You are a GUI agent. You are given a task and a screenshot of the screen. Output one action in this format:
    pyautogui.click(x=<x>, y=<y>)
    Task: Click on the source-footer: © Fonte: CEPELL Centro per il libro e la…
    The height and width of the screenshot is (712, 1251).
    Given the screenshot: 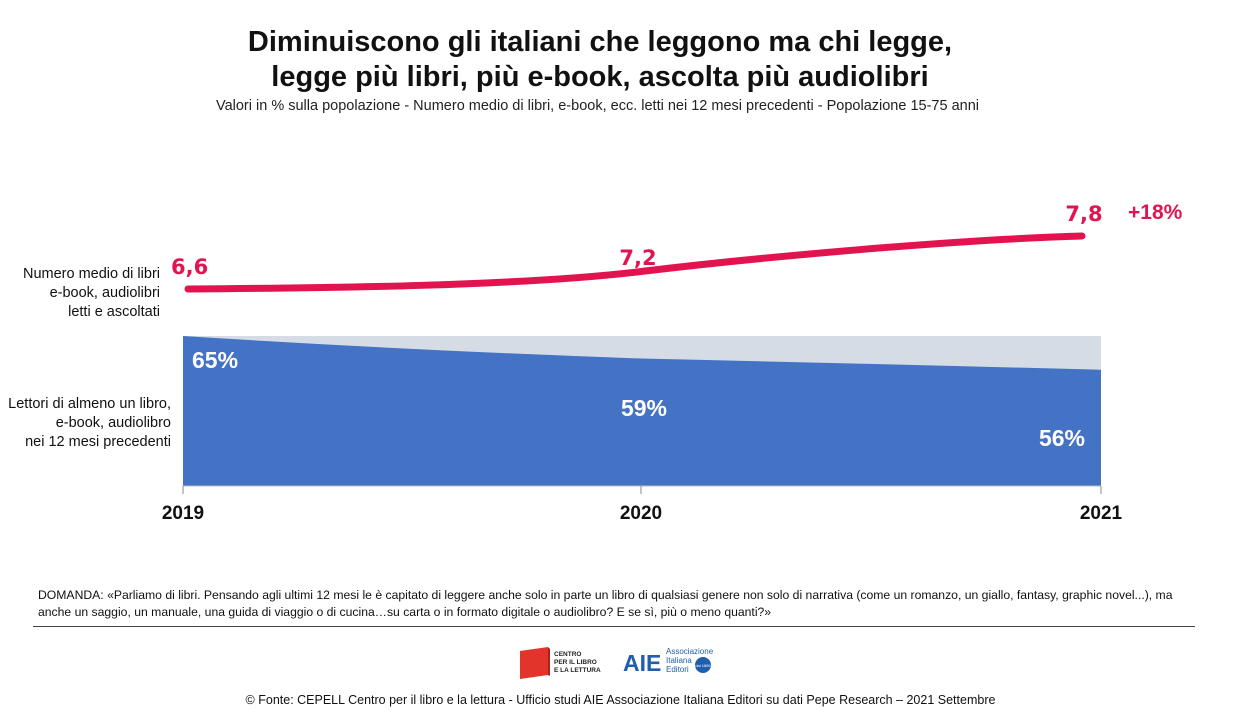 What is the action you would take?
    pyautogui.click(x=620, y=700)
    